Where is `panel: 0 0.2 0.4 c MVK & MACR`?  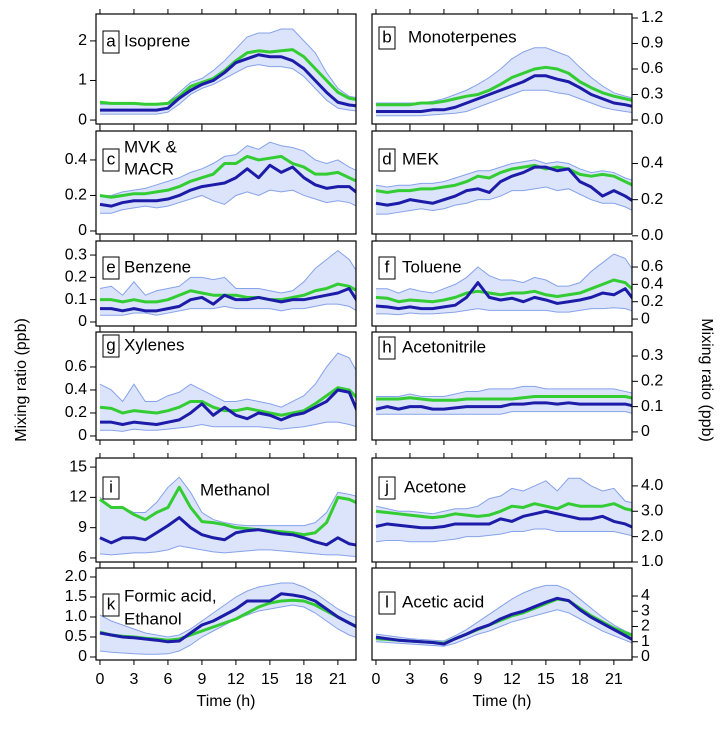 panel: 0 0.2 0.4 c MVK & MACR is located at coordinates (211, 182).